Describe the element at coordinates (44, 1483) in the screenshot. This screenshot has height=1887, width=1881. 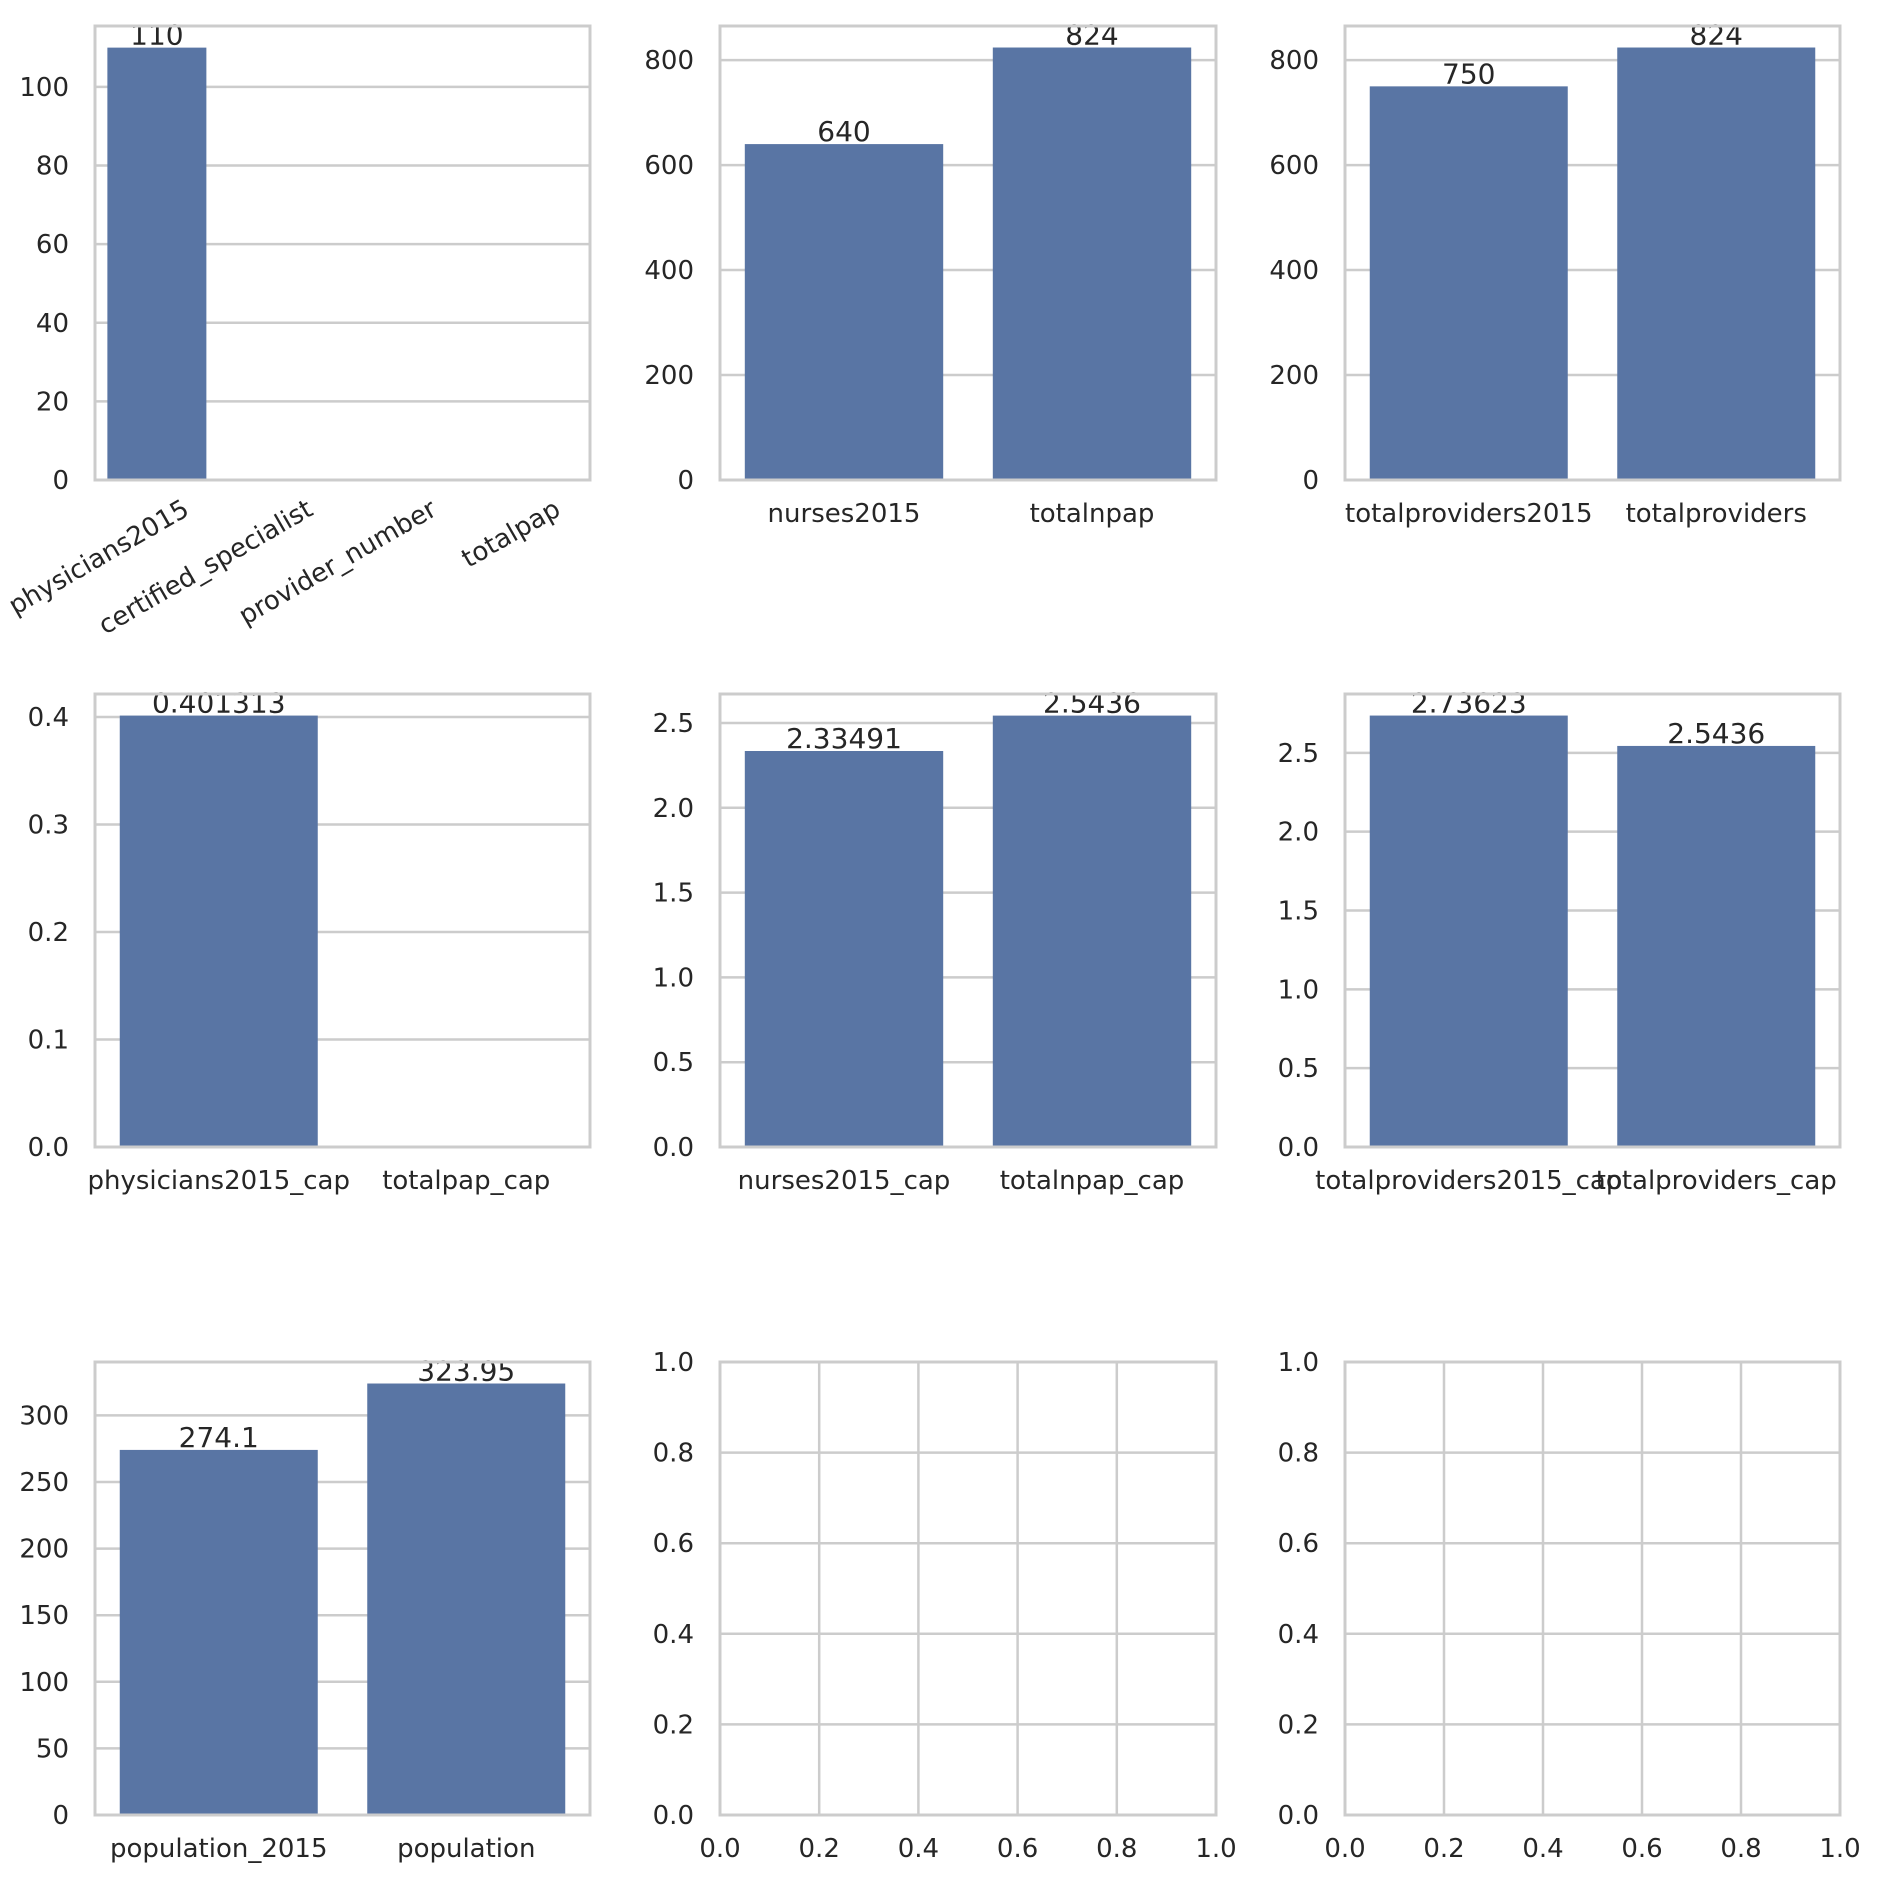
I see `y-tick-label: 250` at that location.